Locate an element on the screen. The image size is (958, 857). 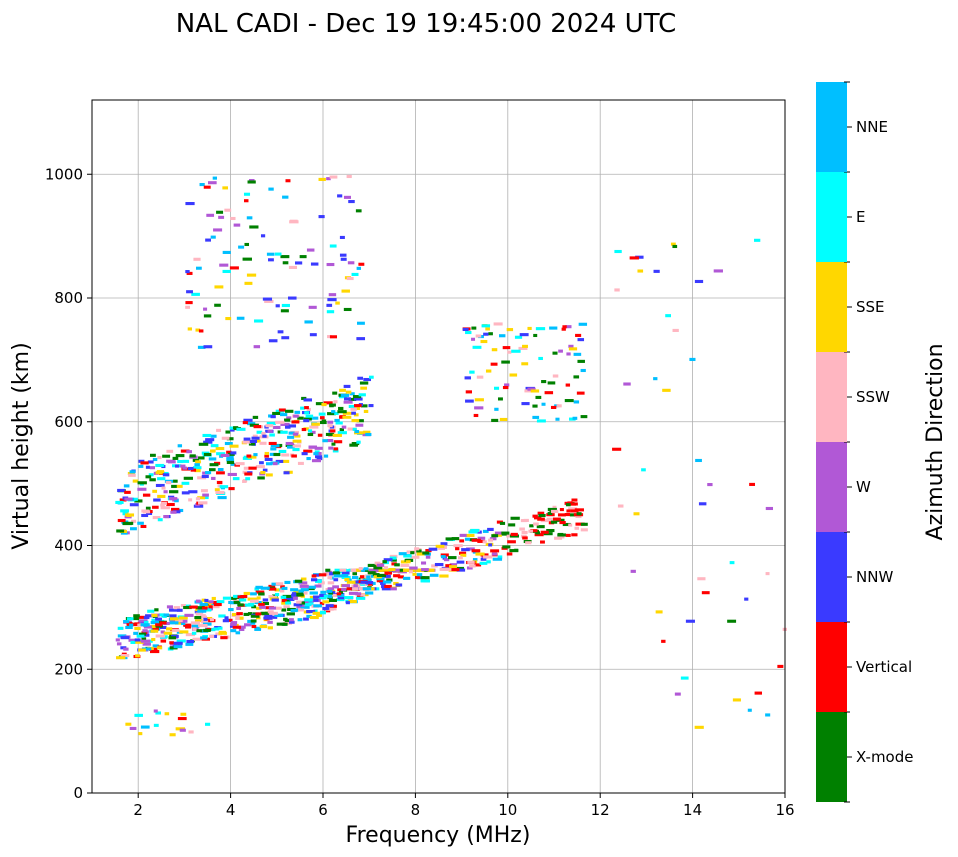
y-tick-label: 200 is located at coordinates (68, 669).